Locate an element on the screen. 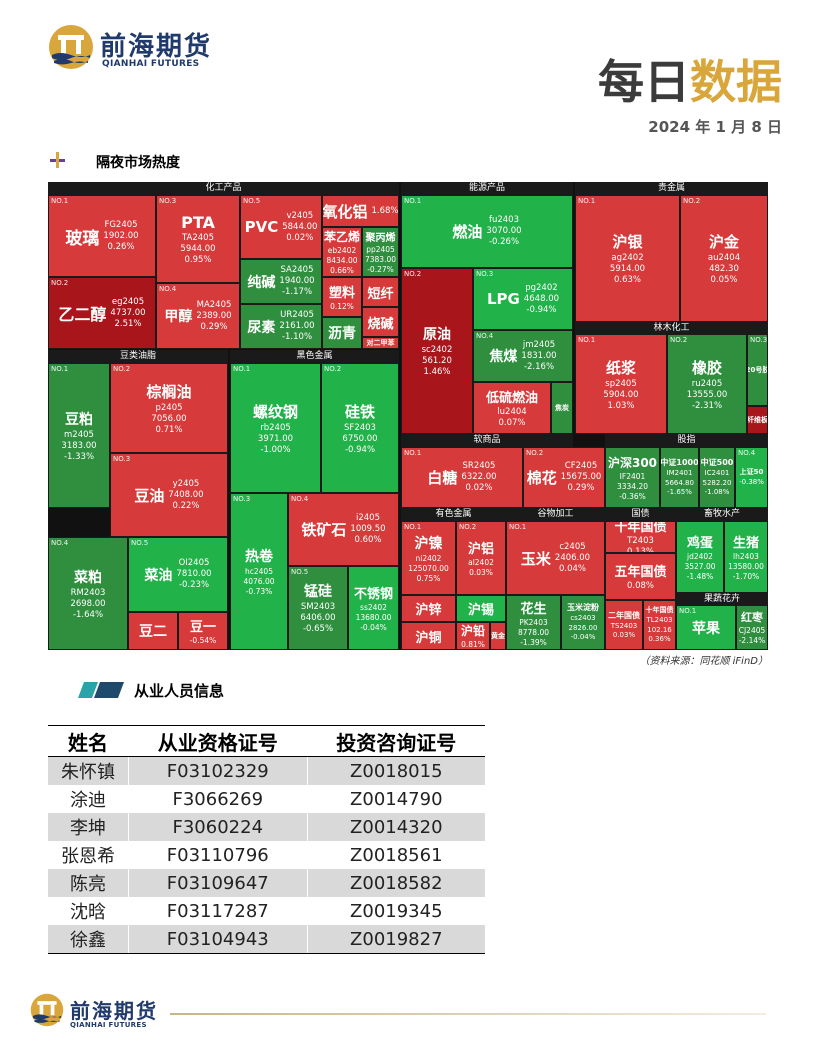 The width and height of the screenshot is (816, 1056). tile-t10: 十年国债 T2403 0.13% is located at coordinates (640, 537).